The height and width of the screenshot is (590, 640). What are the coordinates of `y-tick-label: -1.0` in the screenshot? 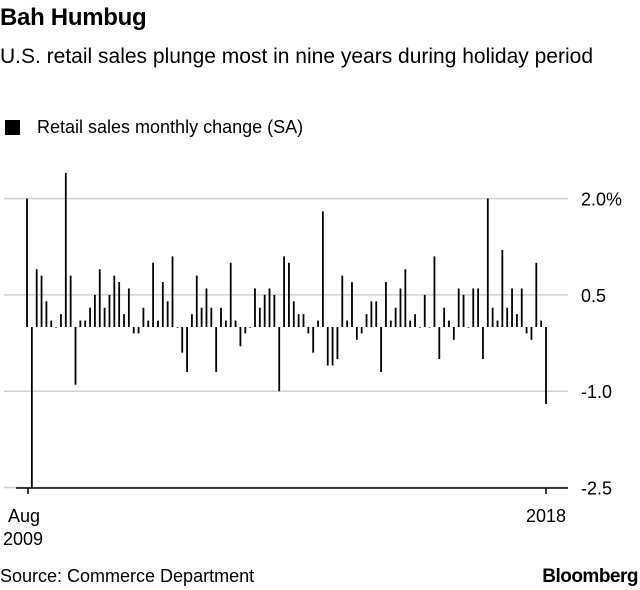 It's located at (596, 392).